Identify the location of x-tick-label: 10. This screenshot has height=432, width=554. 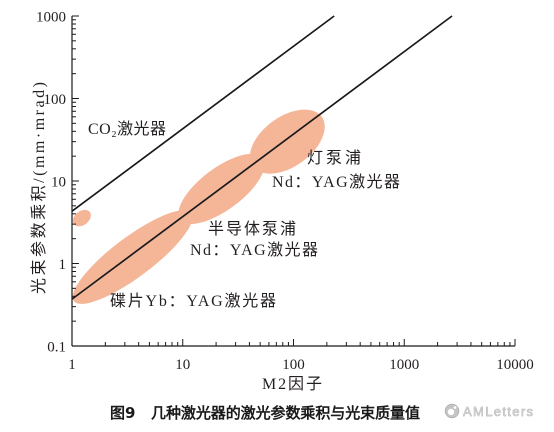
(182, 365).